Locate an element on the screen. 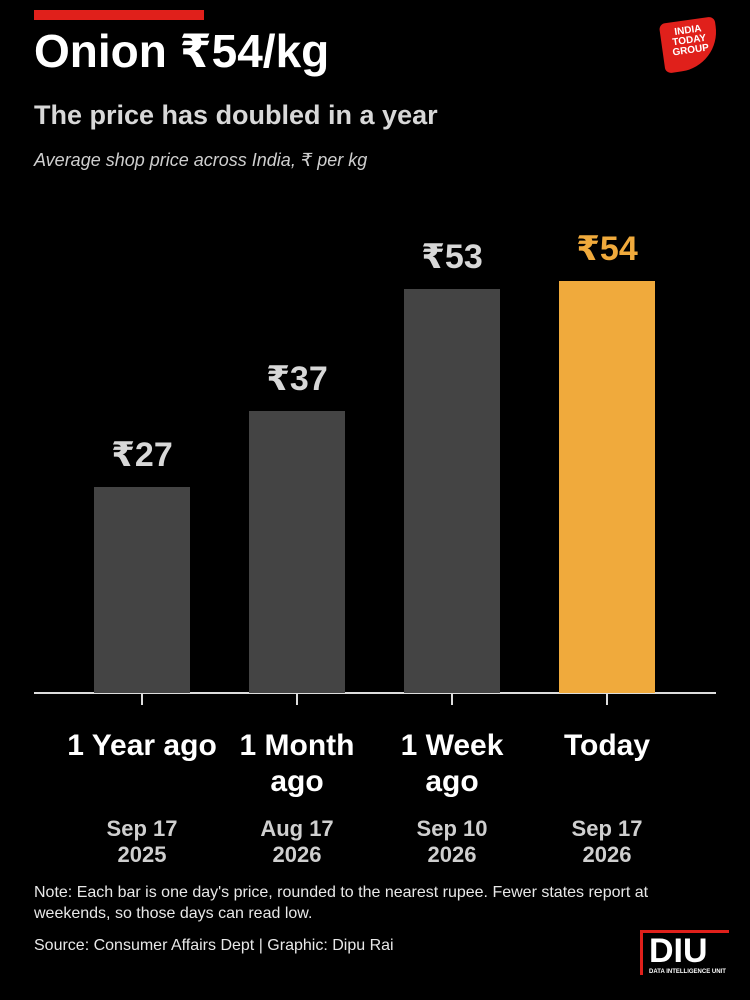 Image resolution: width=750 pixels, height=1000 pixels. accent-bar is located at coordinates (119, 15).